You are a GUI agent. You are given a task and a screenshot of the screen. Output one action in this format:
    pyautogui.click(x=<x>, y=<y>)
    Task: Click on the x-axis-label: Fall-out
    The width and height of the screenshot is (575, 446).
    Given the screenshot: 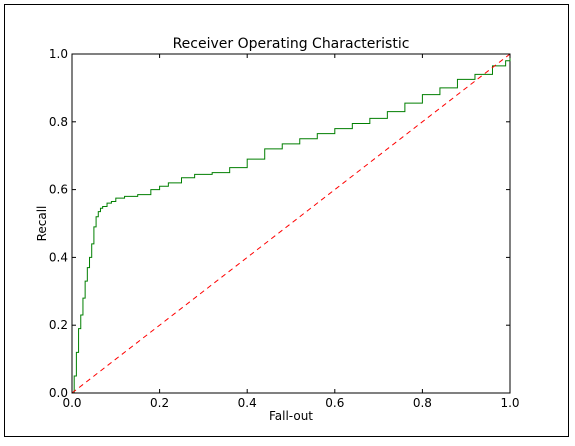 What is the action you would take?
    pyautogui.click(x=291, y=416)
    